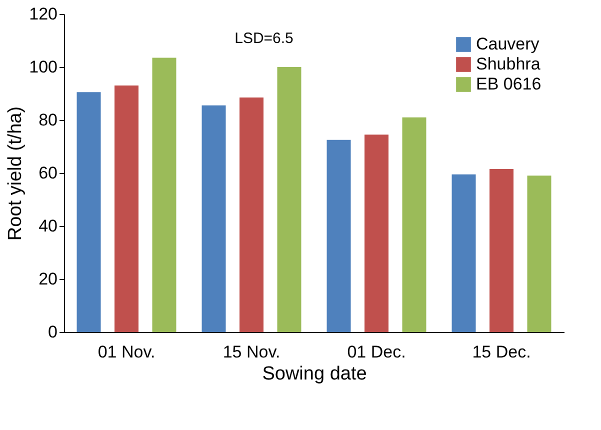 This screenshot has width=601, height=430. I want to click on y-tick-label: 0, so click(53, 332).